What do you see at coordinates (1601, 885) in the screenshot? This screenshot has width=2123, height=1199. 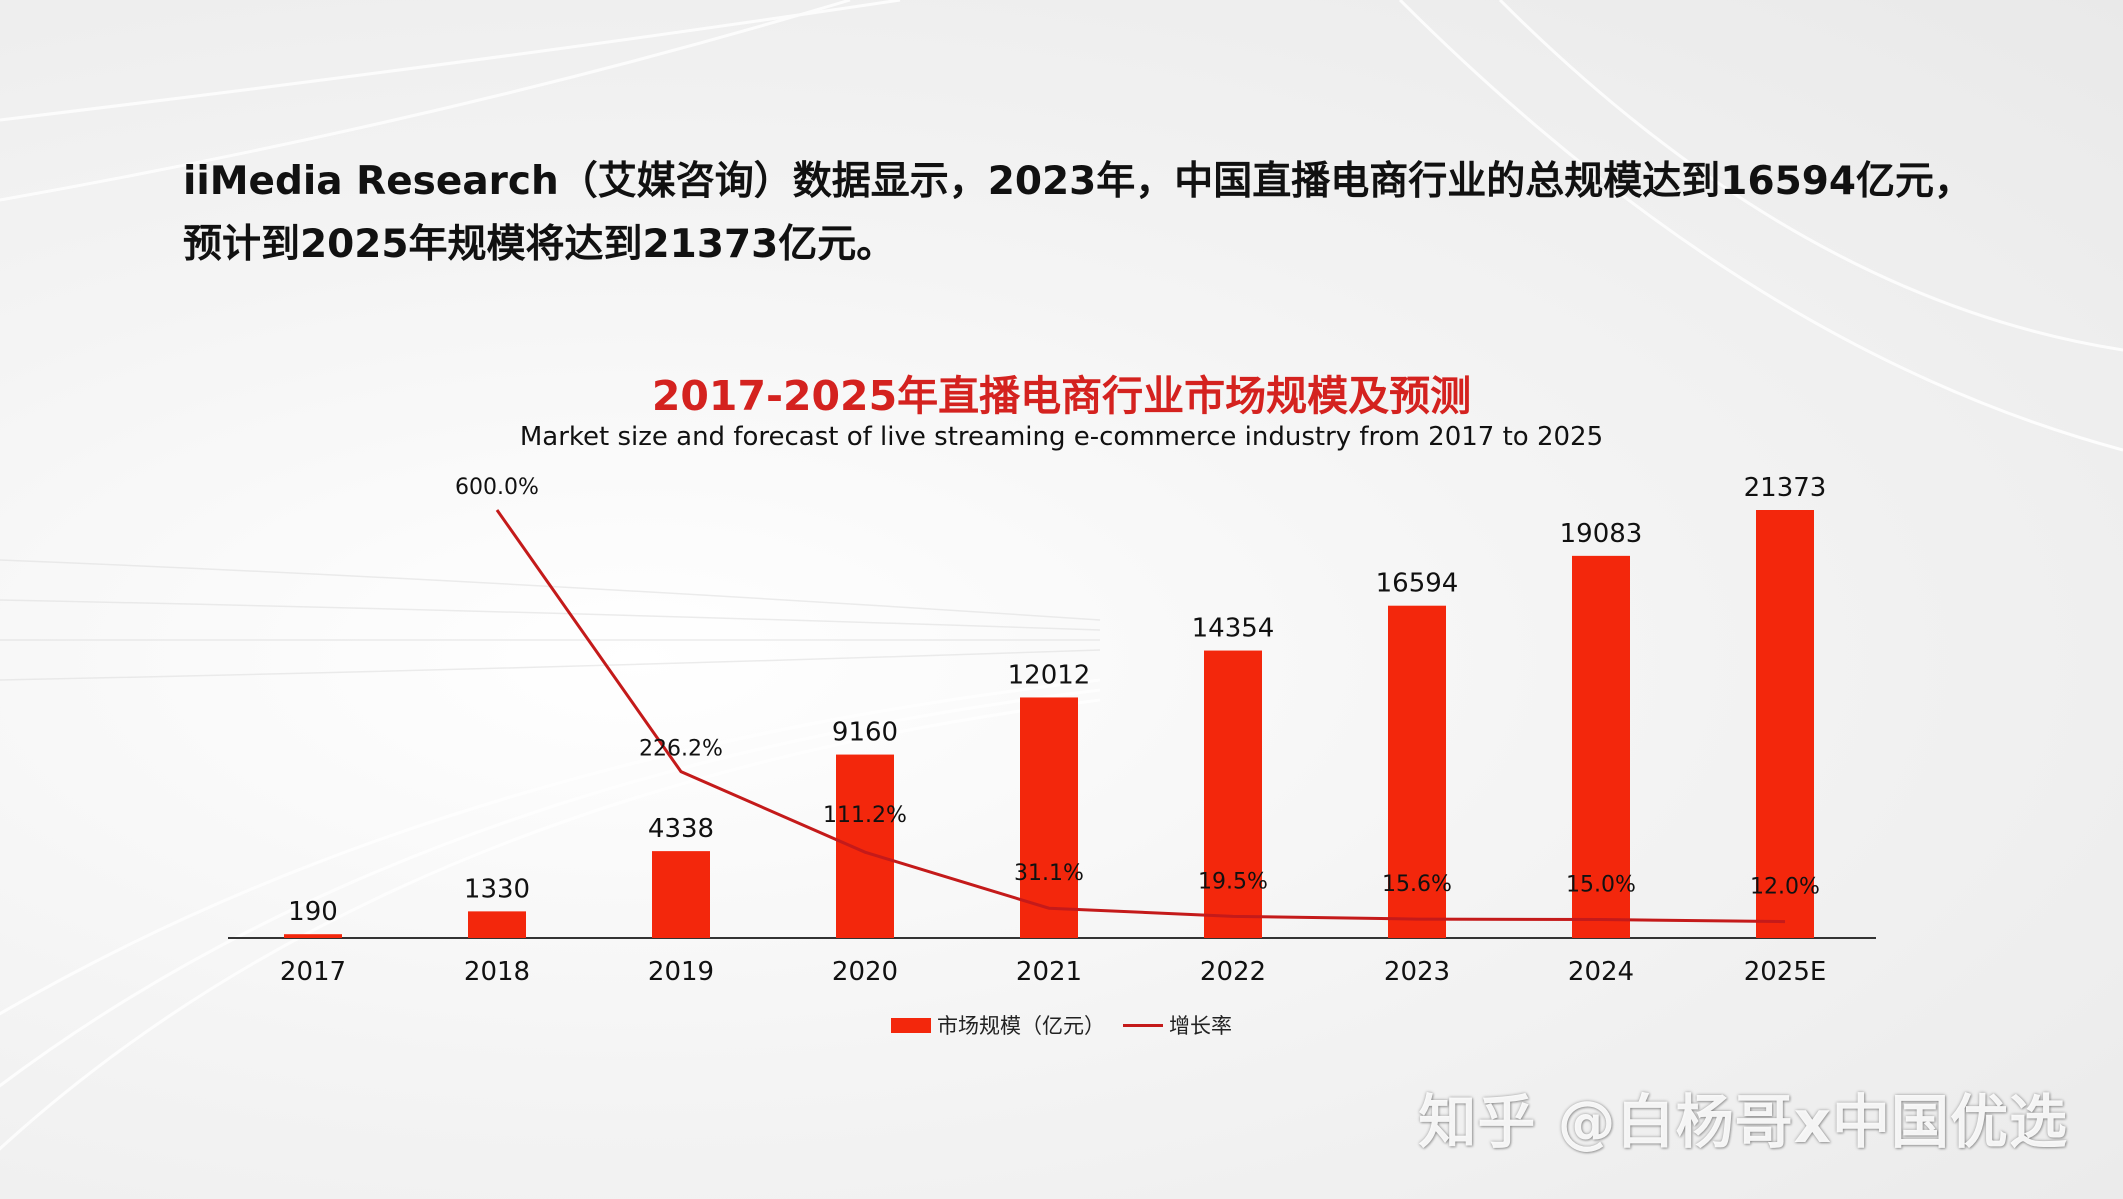 I see `growth-label-2024: 15.0%` at bounding box center [1601, 885].